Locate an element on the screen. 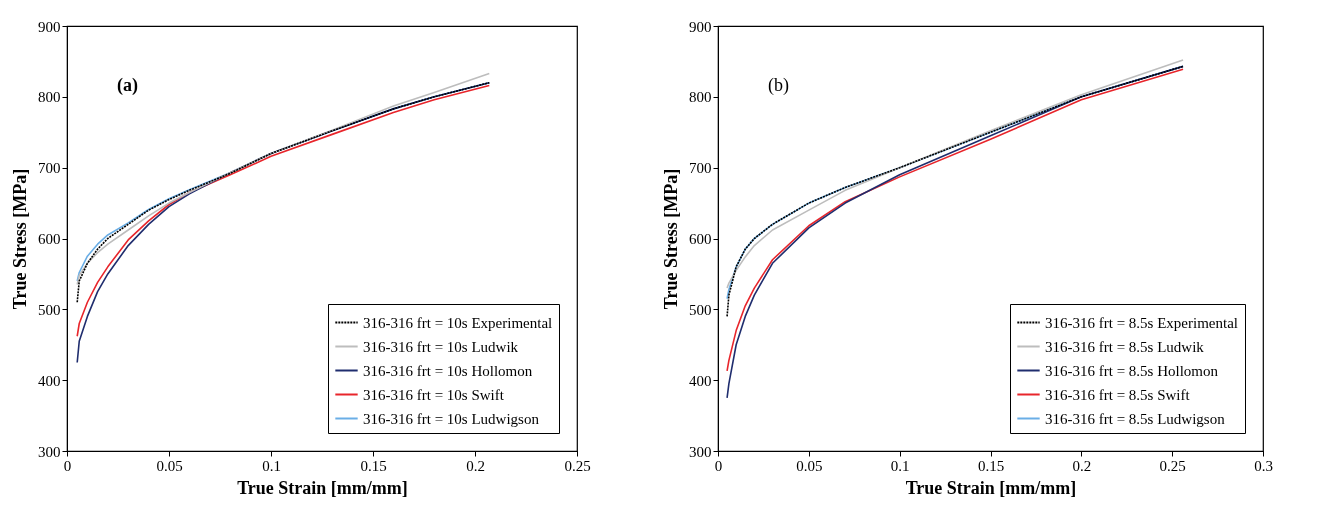 The image size is (1322, 511). legend-label: 316-316 frt = 8.5s Swift is located at coordinates (1118, 394).